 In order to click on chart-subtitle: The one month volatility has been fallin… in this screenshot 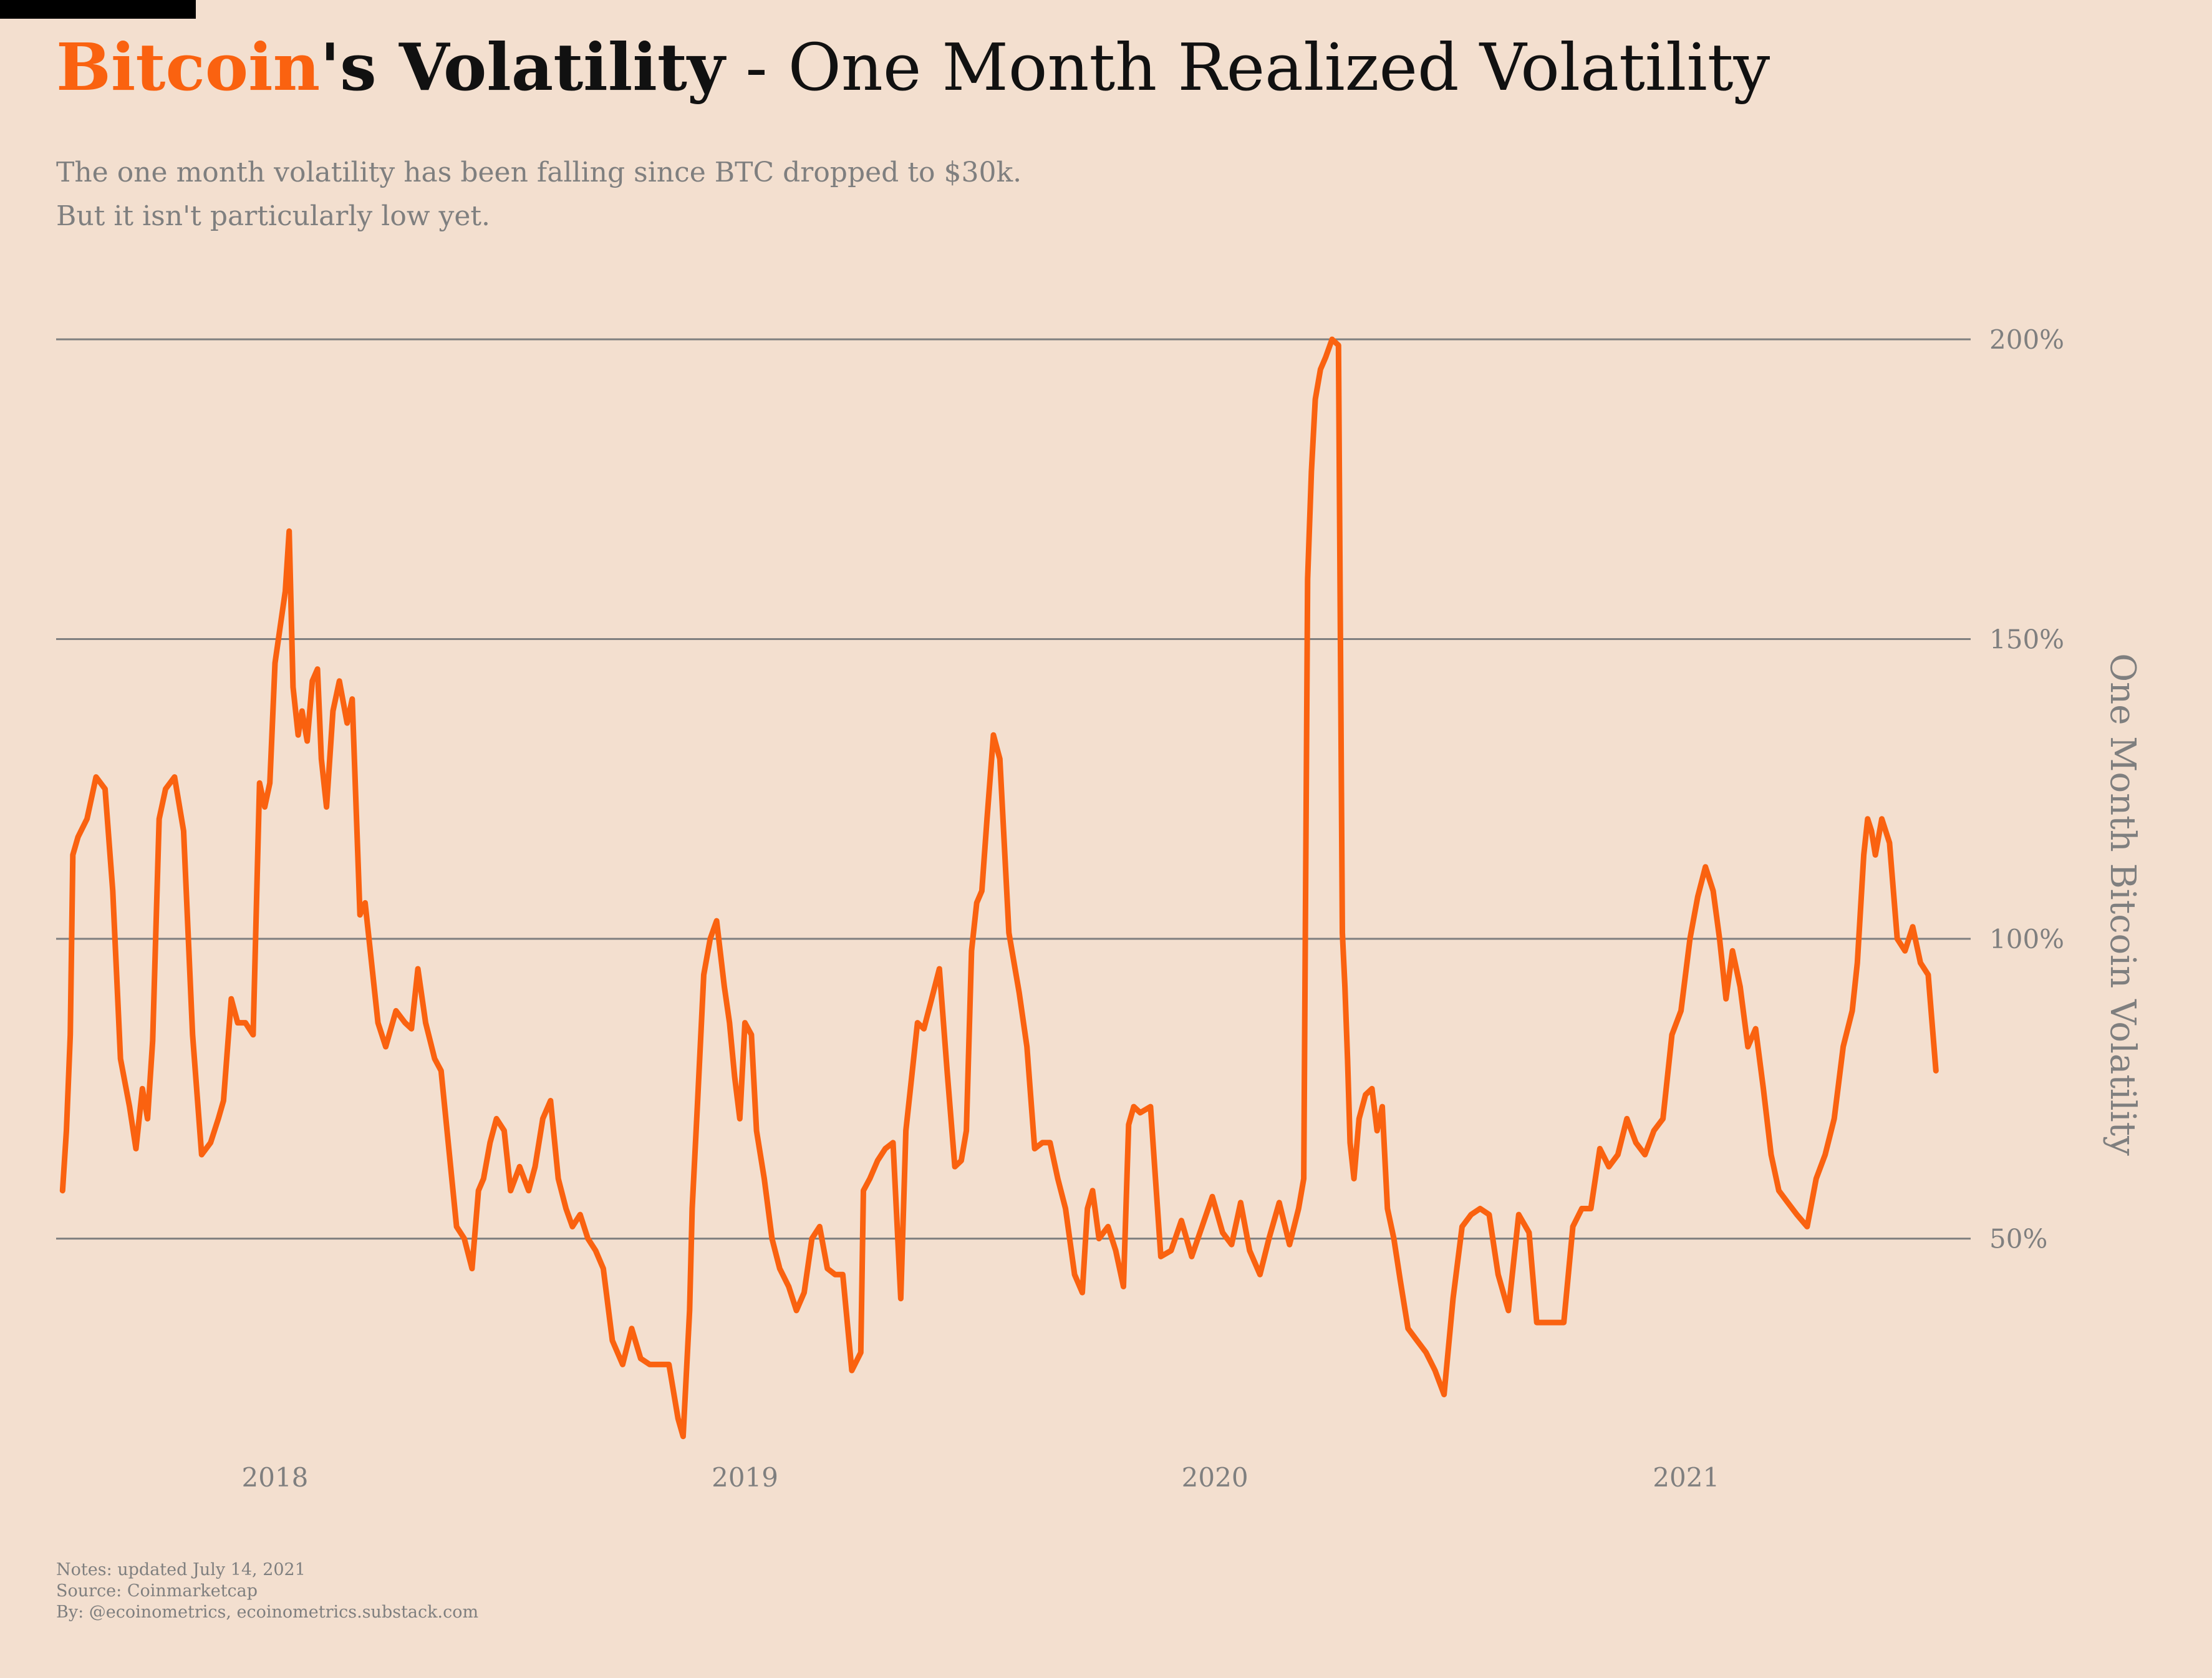, I will do `click(538, 194)`.